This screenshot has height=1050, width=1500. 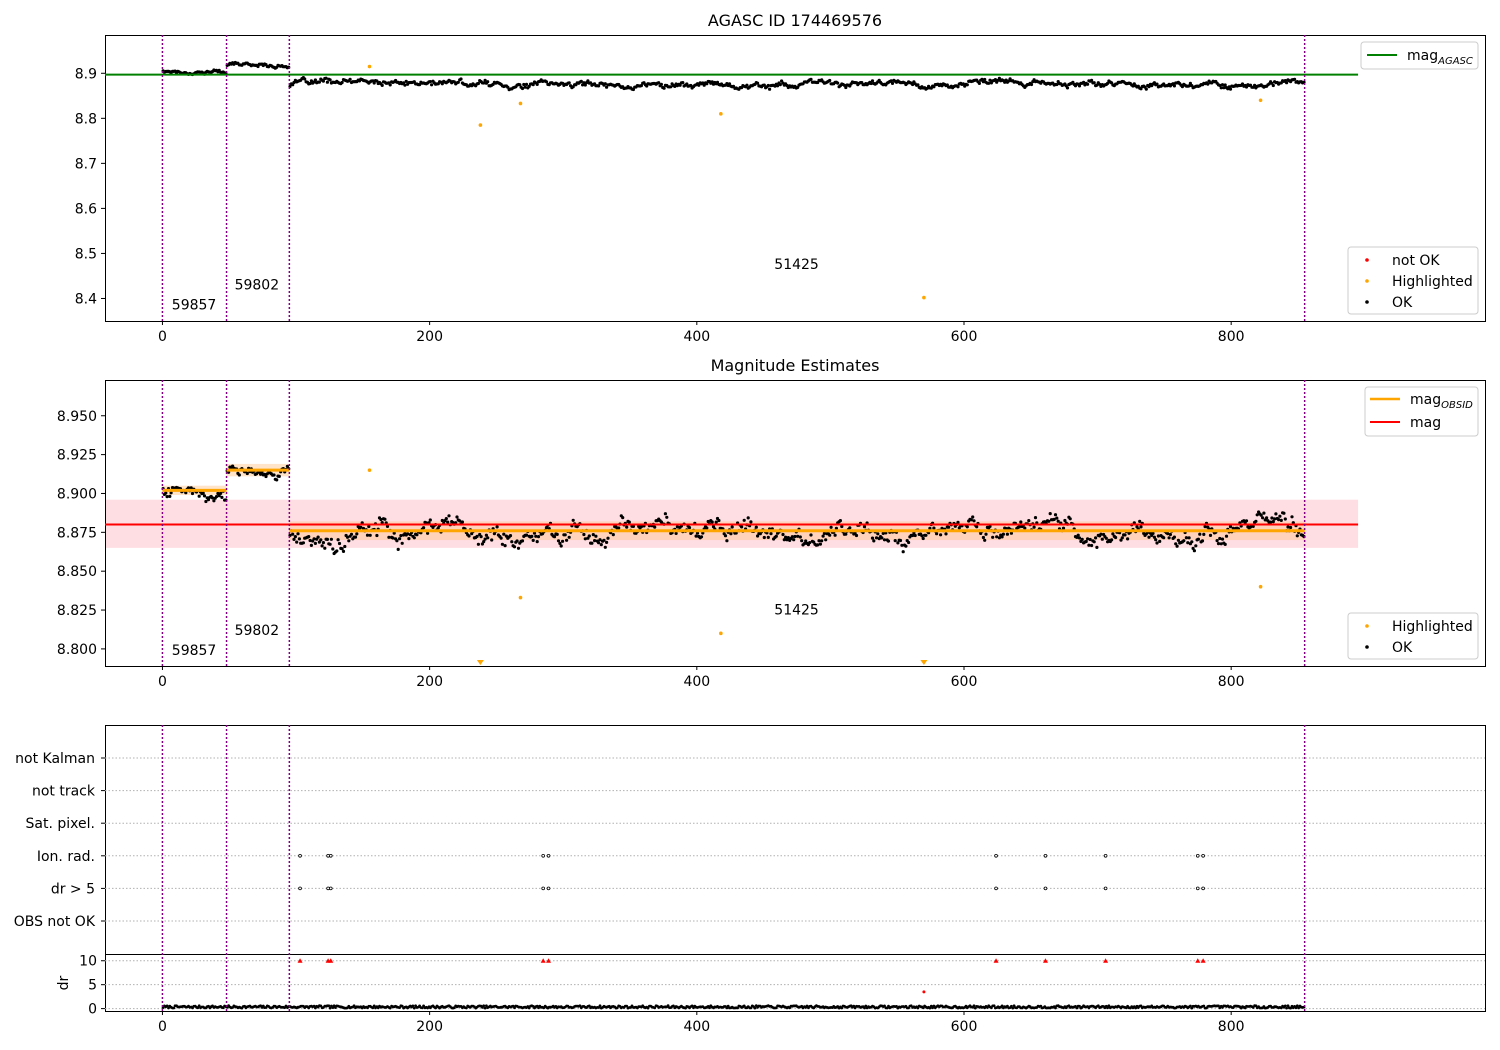 I want to click on highlighted-point, so click(x=1260, y=586).